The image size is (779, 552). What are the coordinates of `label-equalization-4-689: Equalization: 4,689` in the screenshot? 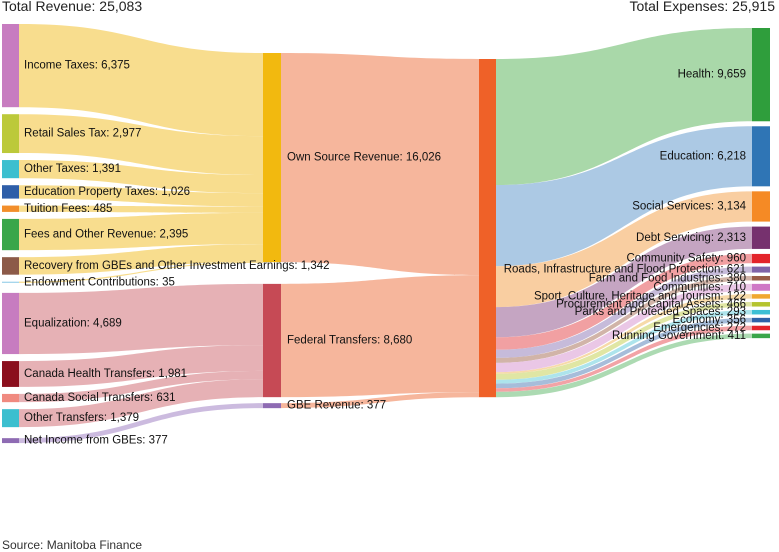 It's located at (73, 324).